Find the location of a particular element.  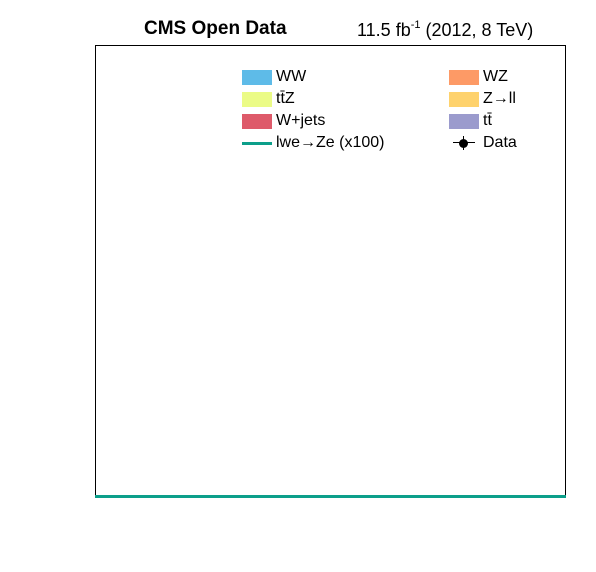

legend-item: tt̄ is located at coordinates (470, 121).